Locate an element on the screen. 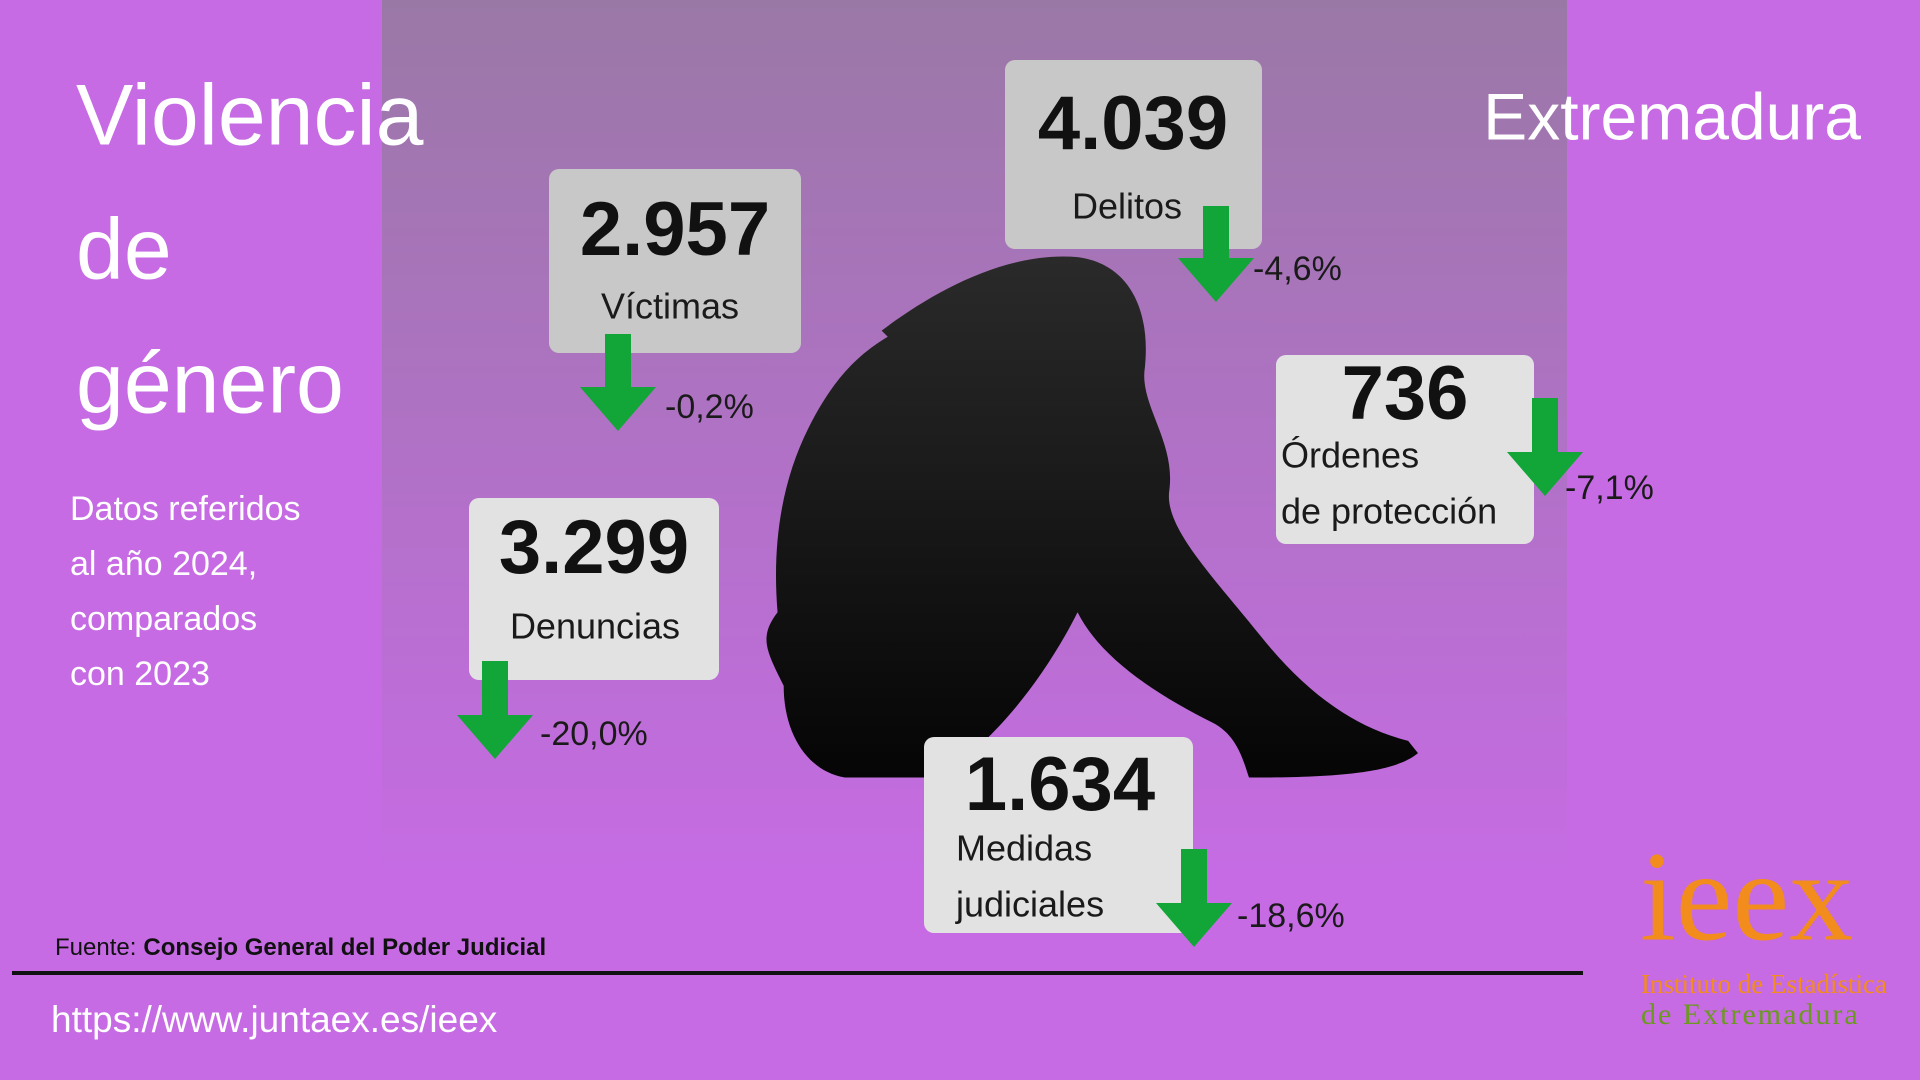 This screenshot has width=1920, height=1080. subtitle-line: Datos referidos is located at coordinates (185, 509).